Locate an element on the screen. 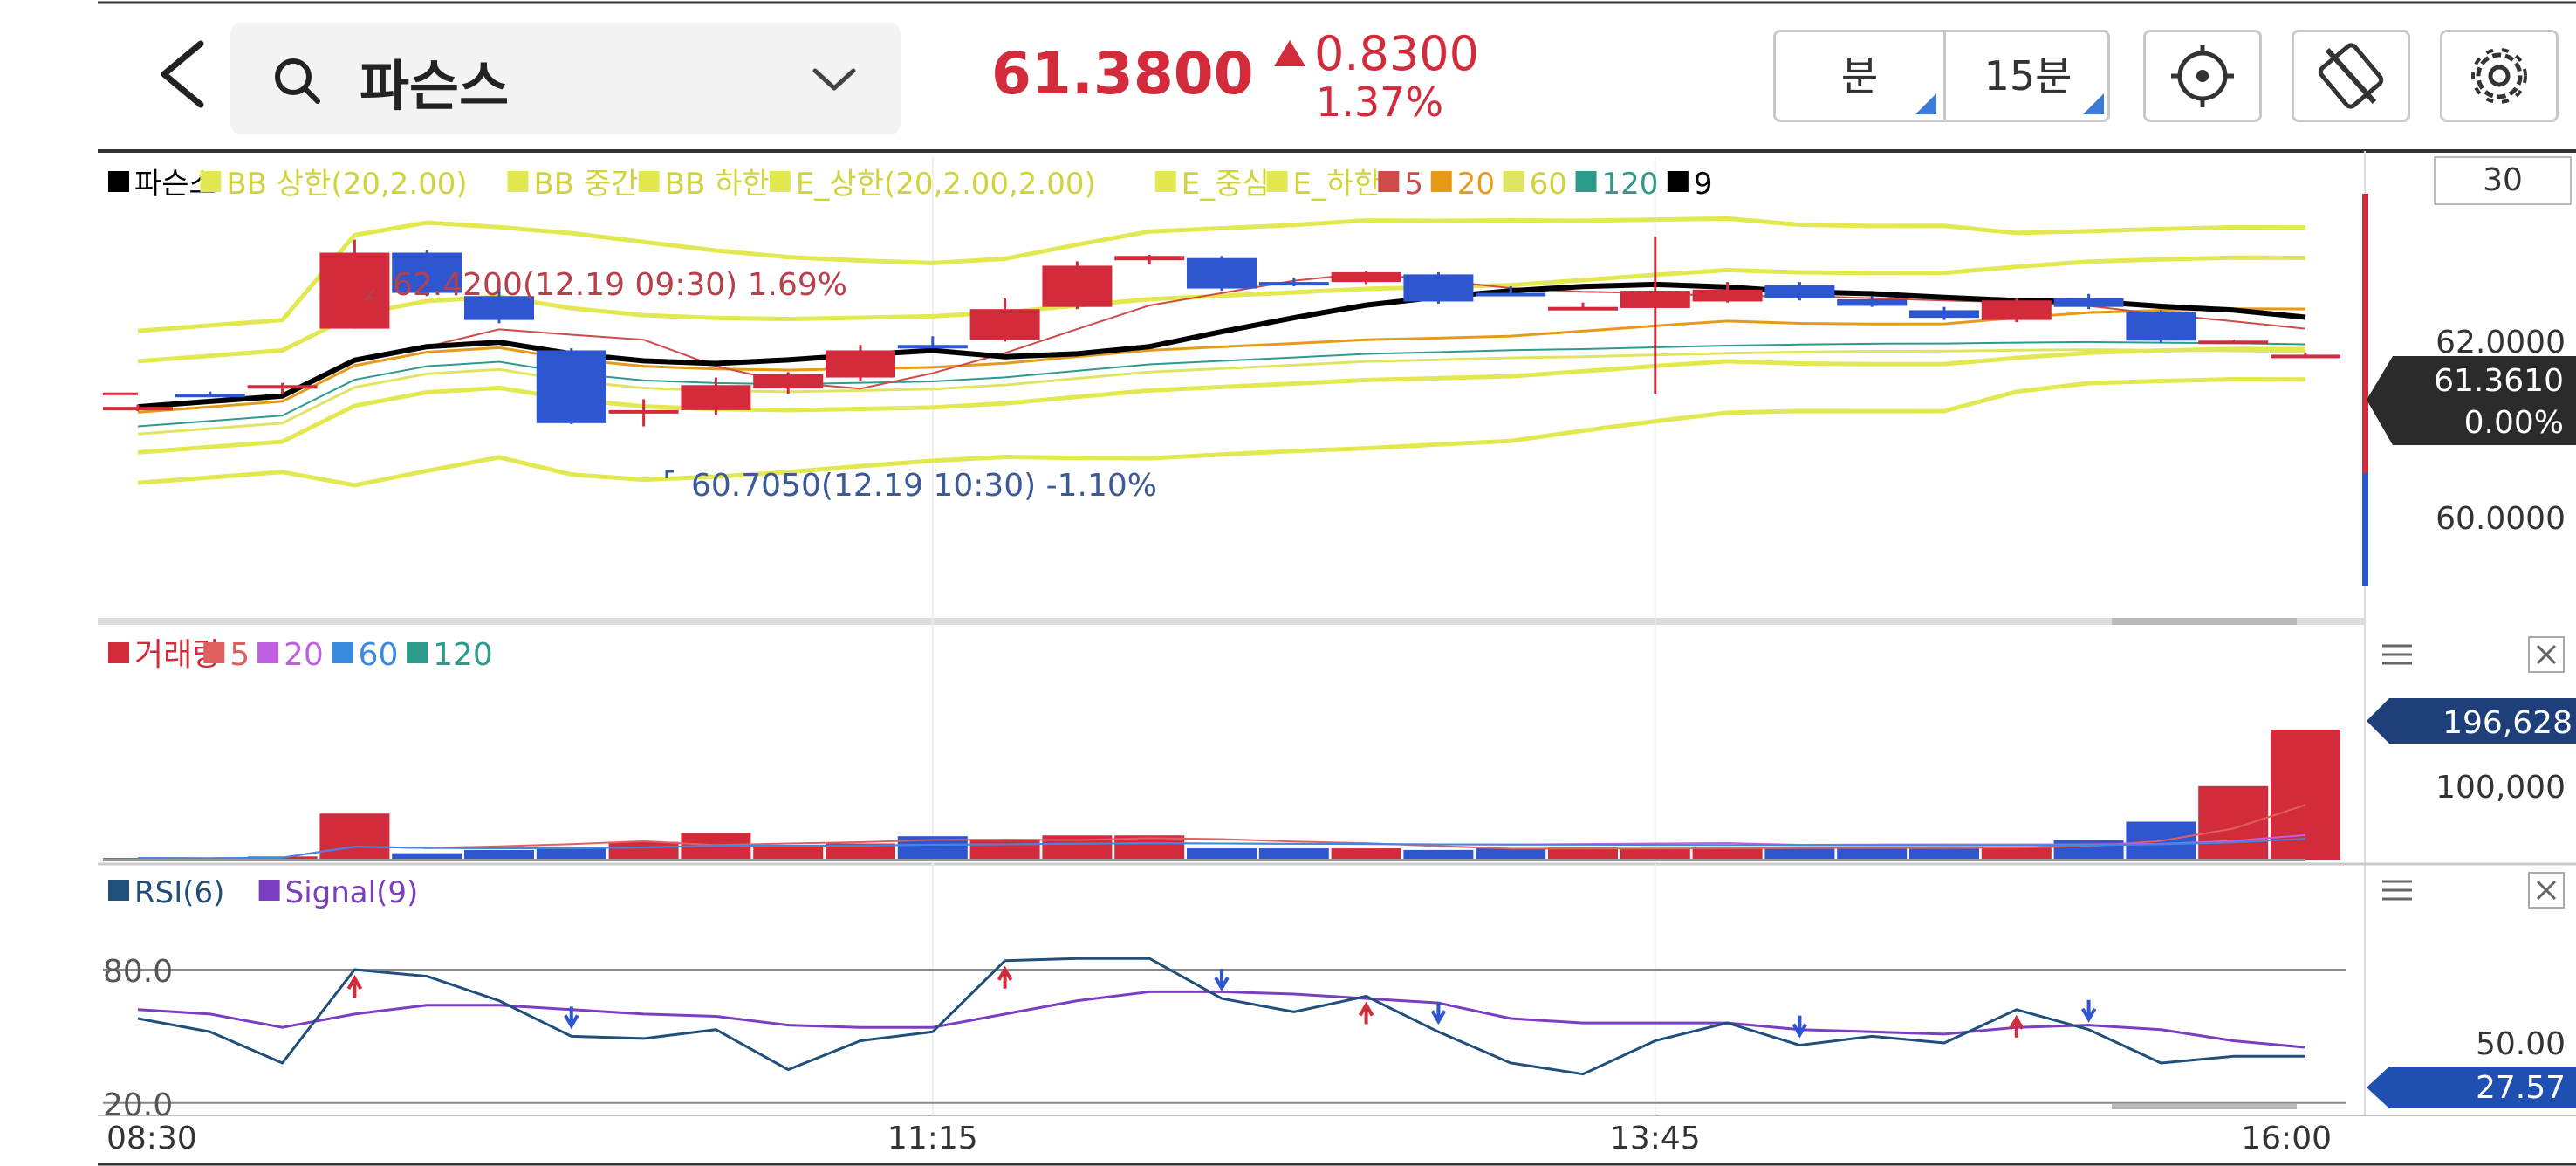 This screenshot has height=1166, width=2576. volume-legend: 거래량 5 20 60 120 is located at coordinates (301, 655).